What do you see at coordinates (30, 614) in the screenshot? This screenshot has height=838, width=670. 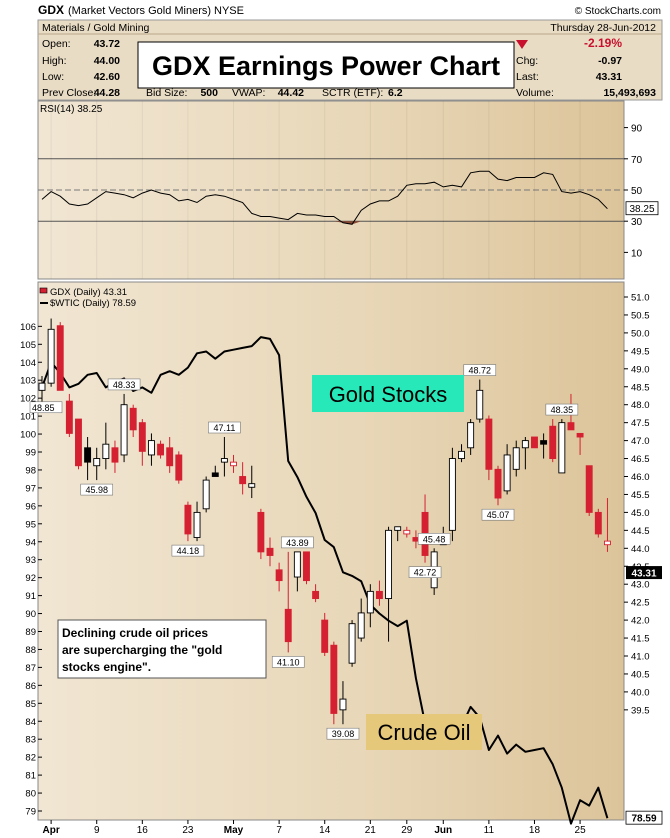 I see `left-tick-label: 90` at bounding box center [30, 614].